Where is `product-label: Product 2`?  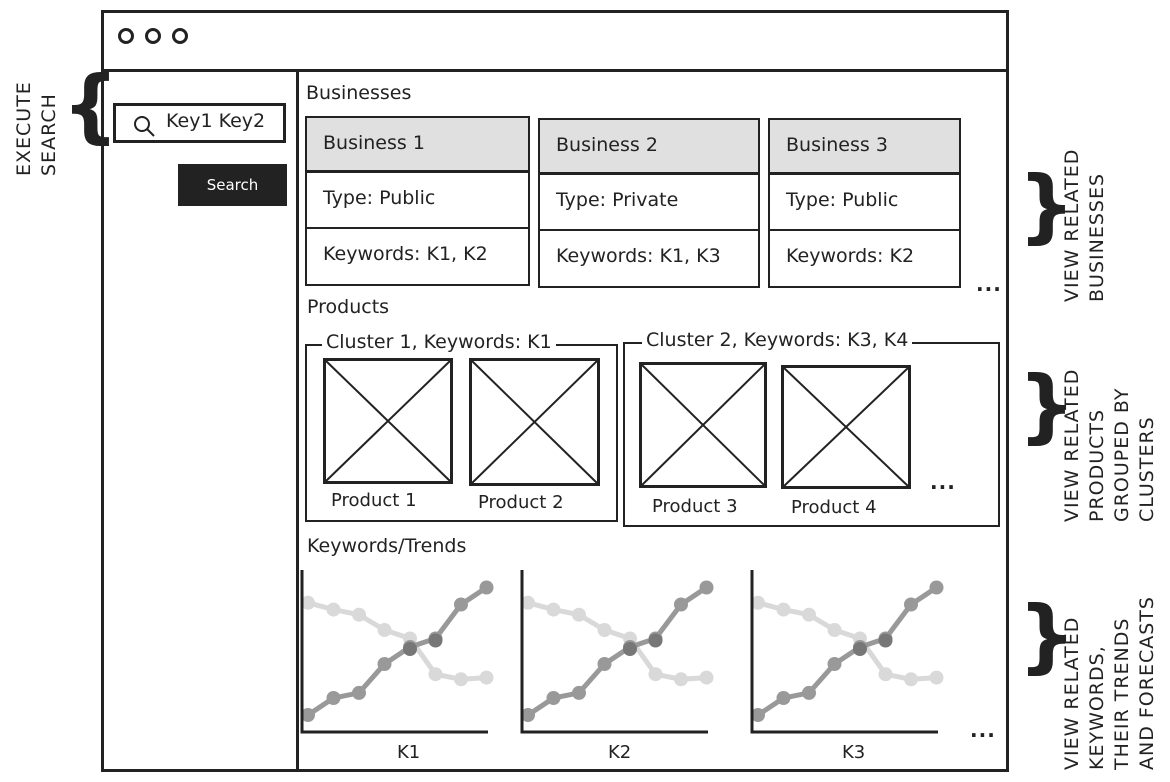
product-label: Product 2 is located at coordinates (521, 502).